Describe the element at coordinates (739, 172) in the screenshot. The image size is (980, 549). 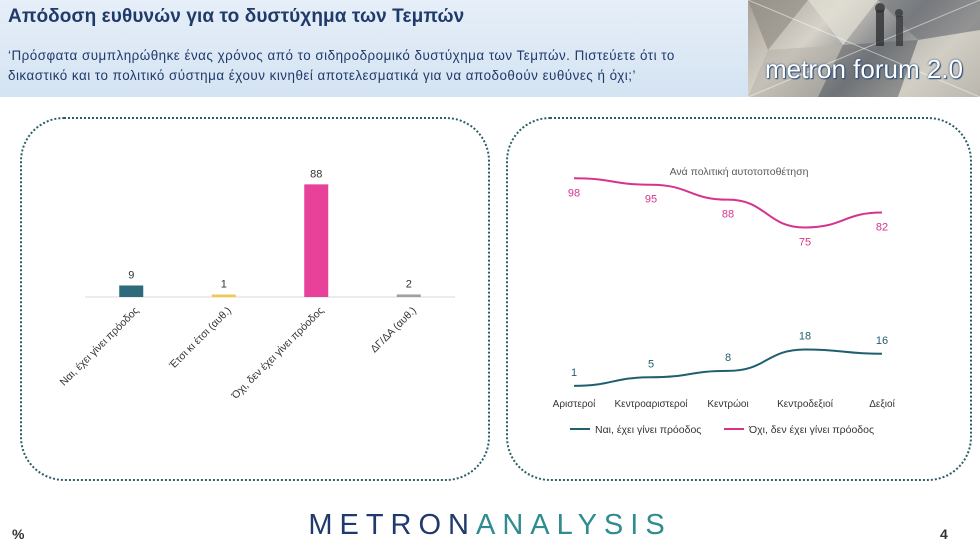
I see `line-chart-title: Ανά πολιτική αυτοτοποθέτηση` at that location.